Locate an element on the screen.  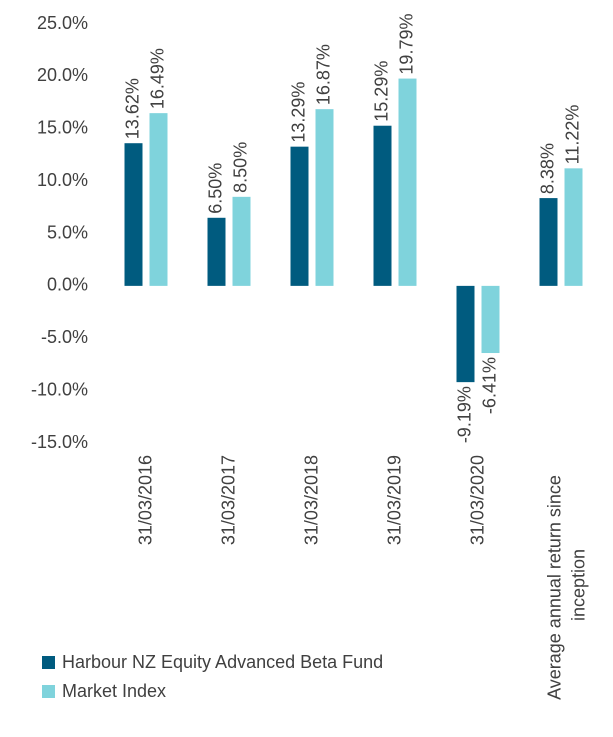
data-label: 8.38% is located at coordinates (547, 168).